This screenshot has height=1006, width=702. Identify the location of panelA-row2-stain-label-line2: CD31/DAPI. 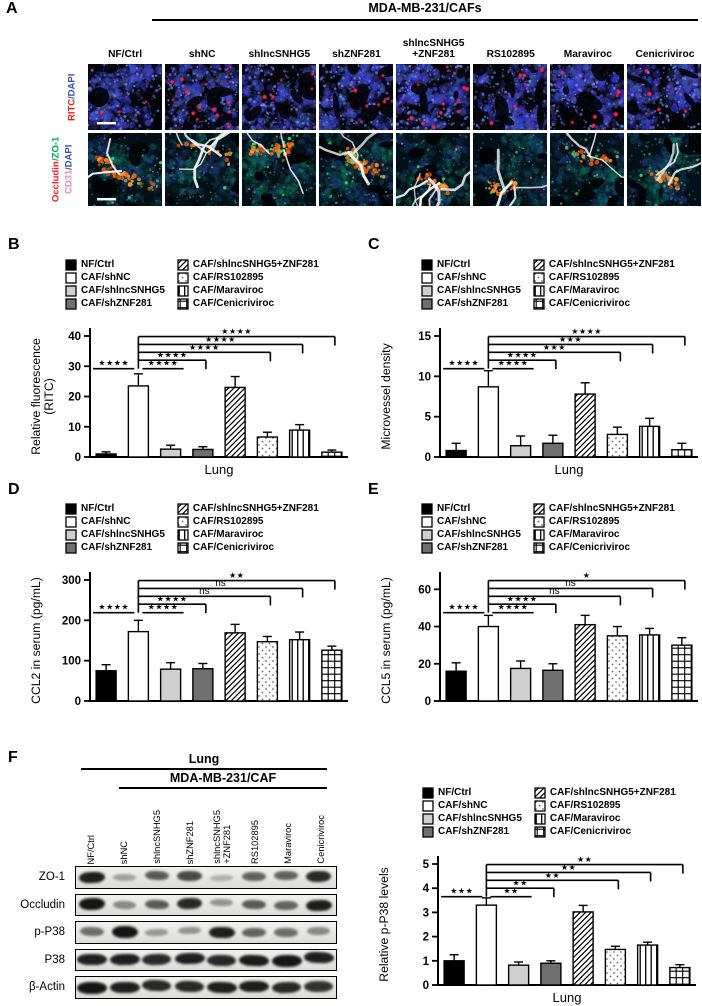
(69, 169).